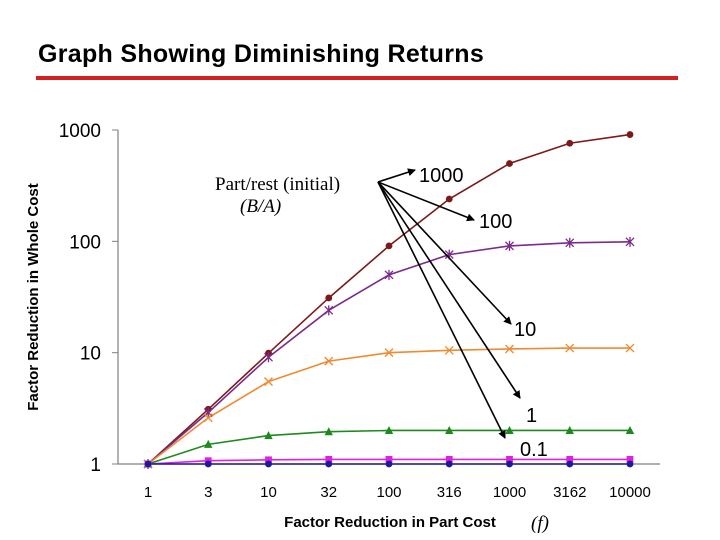 The width and height of the screenshot is (720, 540). What do you see at coordinates (525, 330) in the screenshot?
I see `series-label: 10` at bounding box center [525, 330].